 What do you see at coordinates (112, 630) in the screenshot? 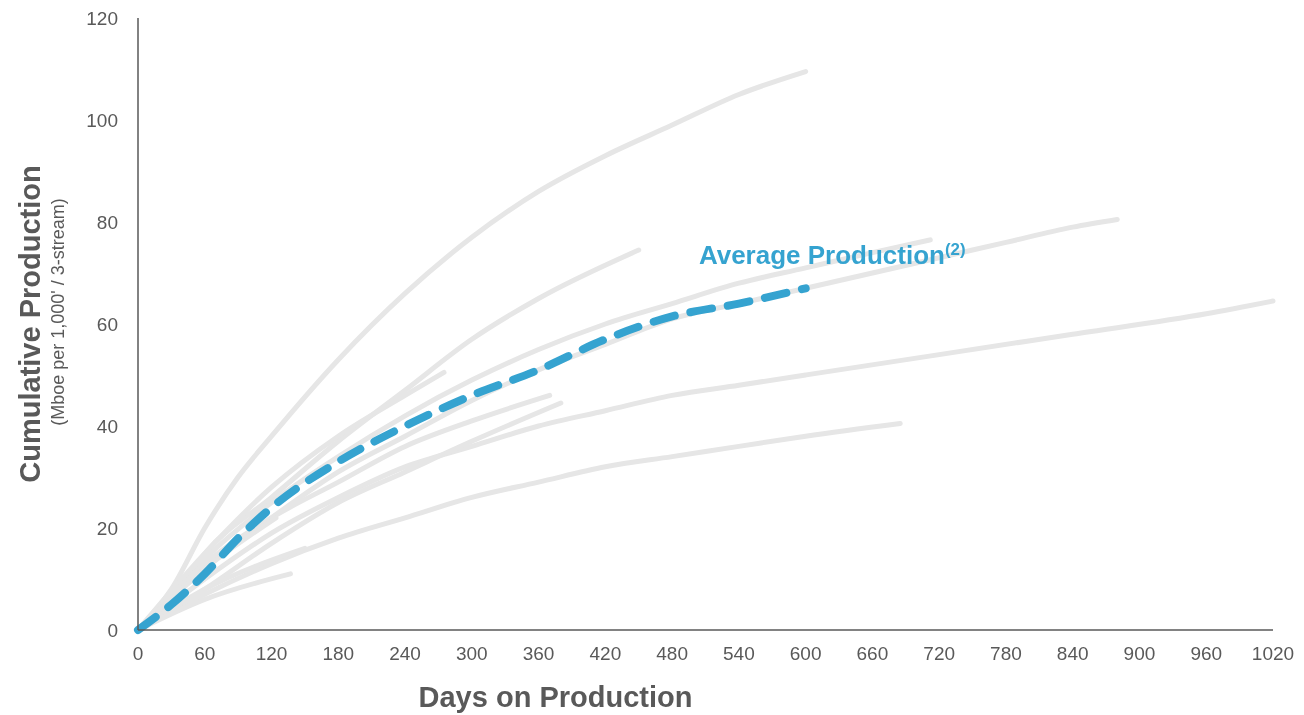
I see `y-tick-label: 0` at bounding box center [112, 630].